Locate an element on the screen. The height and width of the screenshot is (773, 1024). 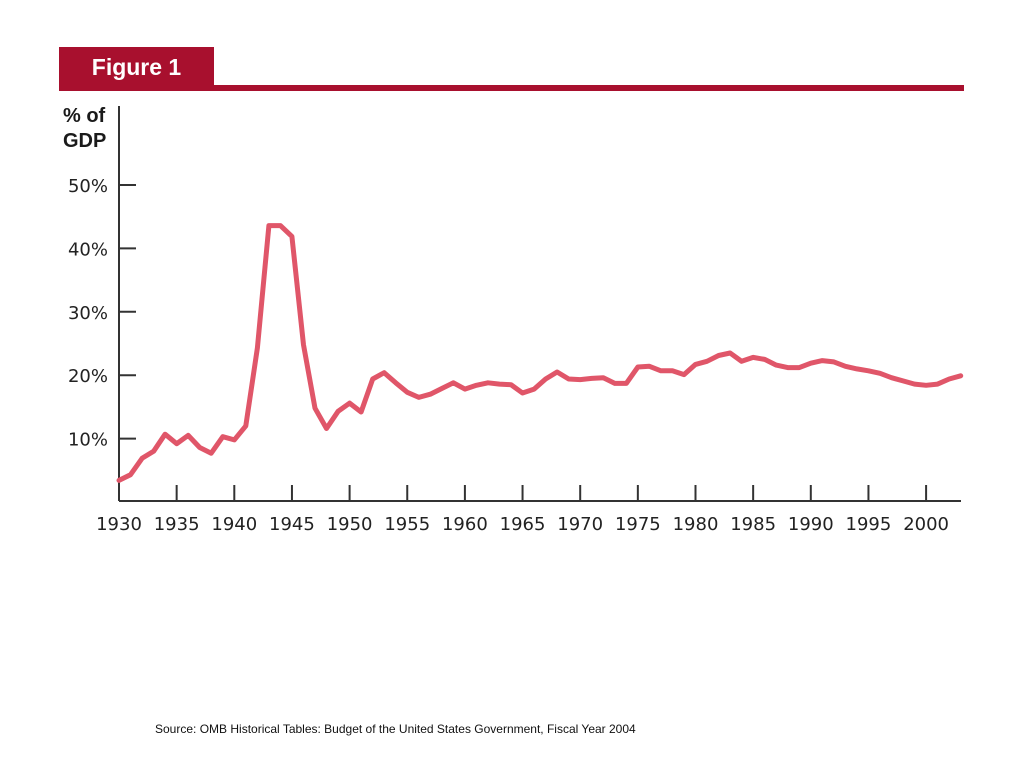
y-tick-label: 40% is located at coordinates (88, 249).